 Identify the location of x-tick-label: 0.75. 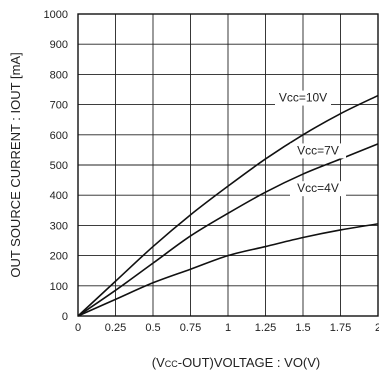
(190, 328).